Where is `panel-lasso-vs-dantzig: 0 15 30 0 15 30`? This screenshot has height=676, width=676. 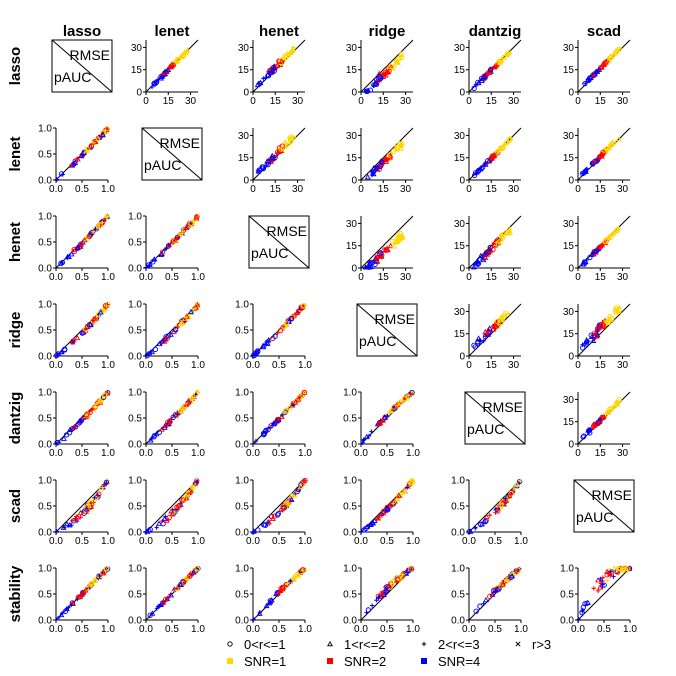
panel-lasso-vs-dantzig: 0 15 30 0 15 30 is located at coordinates (488, 73).